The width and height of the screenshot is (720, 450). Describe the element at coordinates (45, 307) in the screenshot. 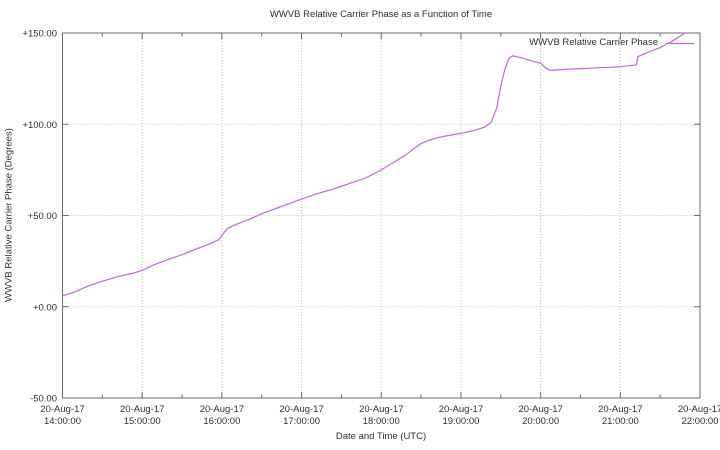

I see `y-tick-label: +0.00` at that location.